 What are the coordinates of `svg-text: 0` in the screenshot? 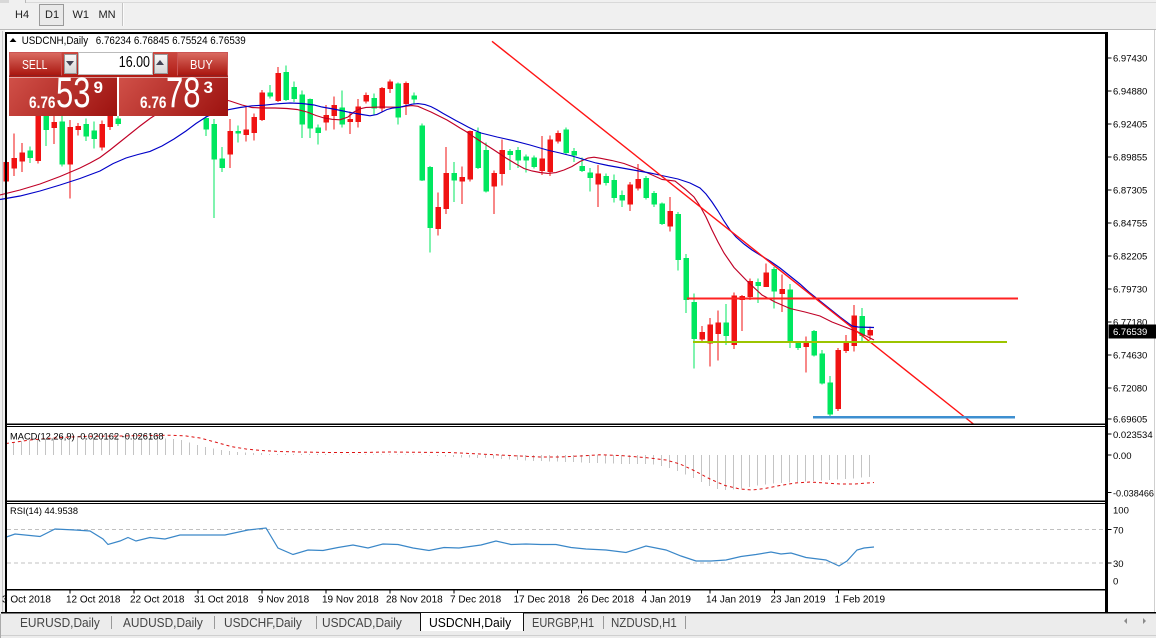 It's located at (1115, 582).